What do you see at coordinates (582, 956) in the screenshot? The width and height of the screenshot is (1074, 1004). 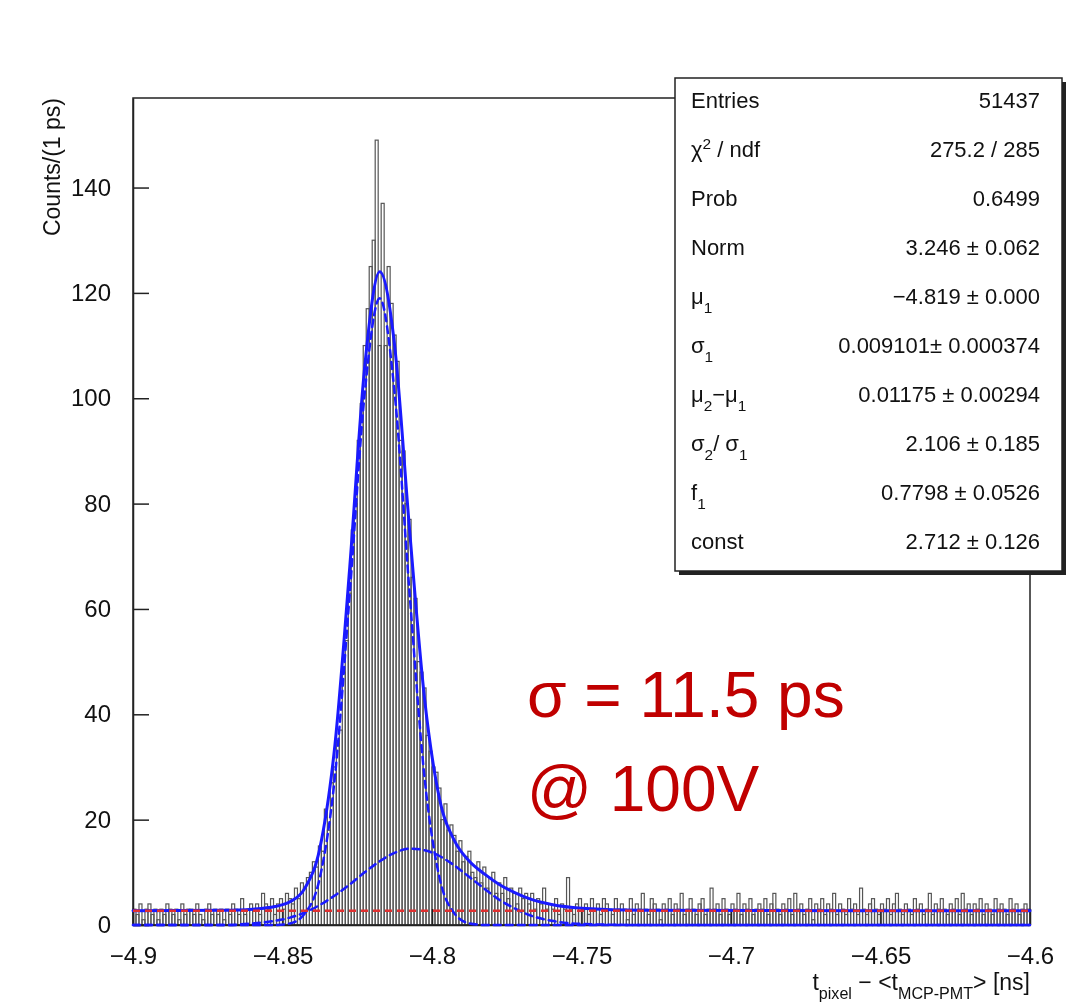 I see `x-tick-label: −4.75` at bounding box center [582, 956].